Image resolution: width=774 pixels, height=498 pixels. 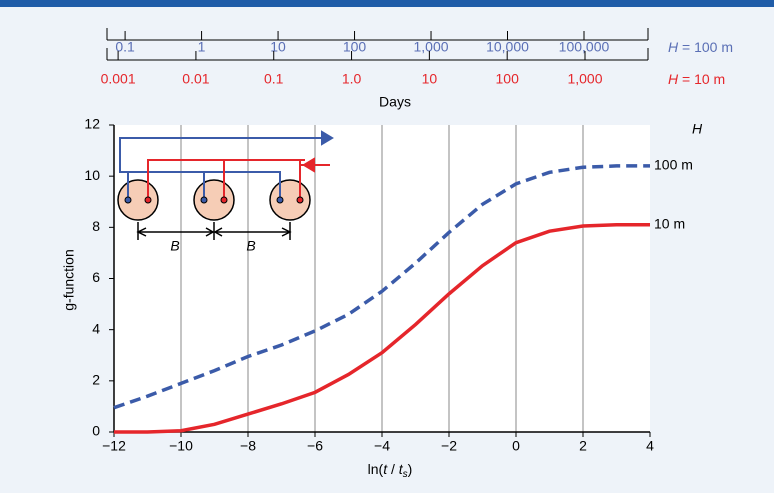 I want to click on top-axis-label-text: = 10 m, so click(x=703, y=79).